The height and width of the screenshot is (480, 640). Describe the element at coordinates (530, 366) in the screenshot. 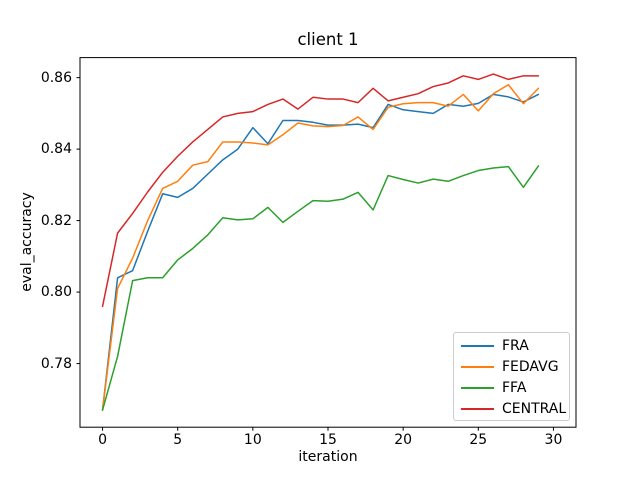

I see `legend-label: FEDAVG` at that location.